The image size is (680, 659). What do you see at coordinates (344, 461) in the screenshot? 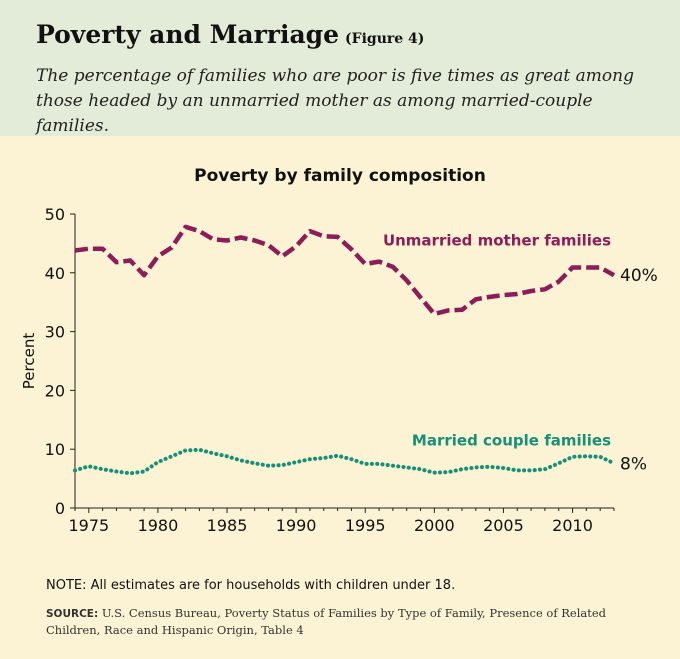
I see `series-line-married-couple` at bounding box center [344, 461].